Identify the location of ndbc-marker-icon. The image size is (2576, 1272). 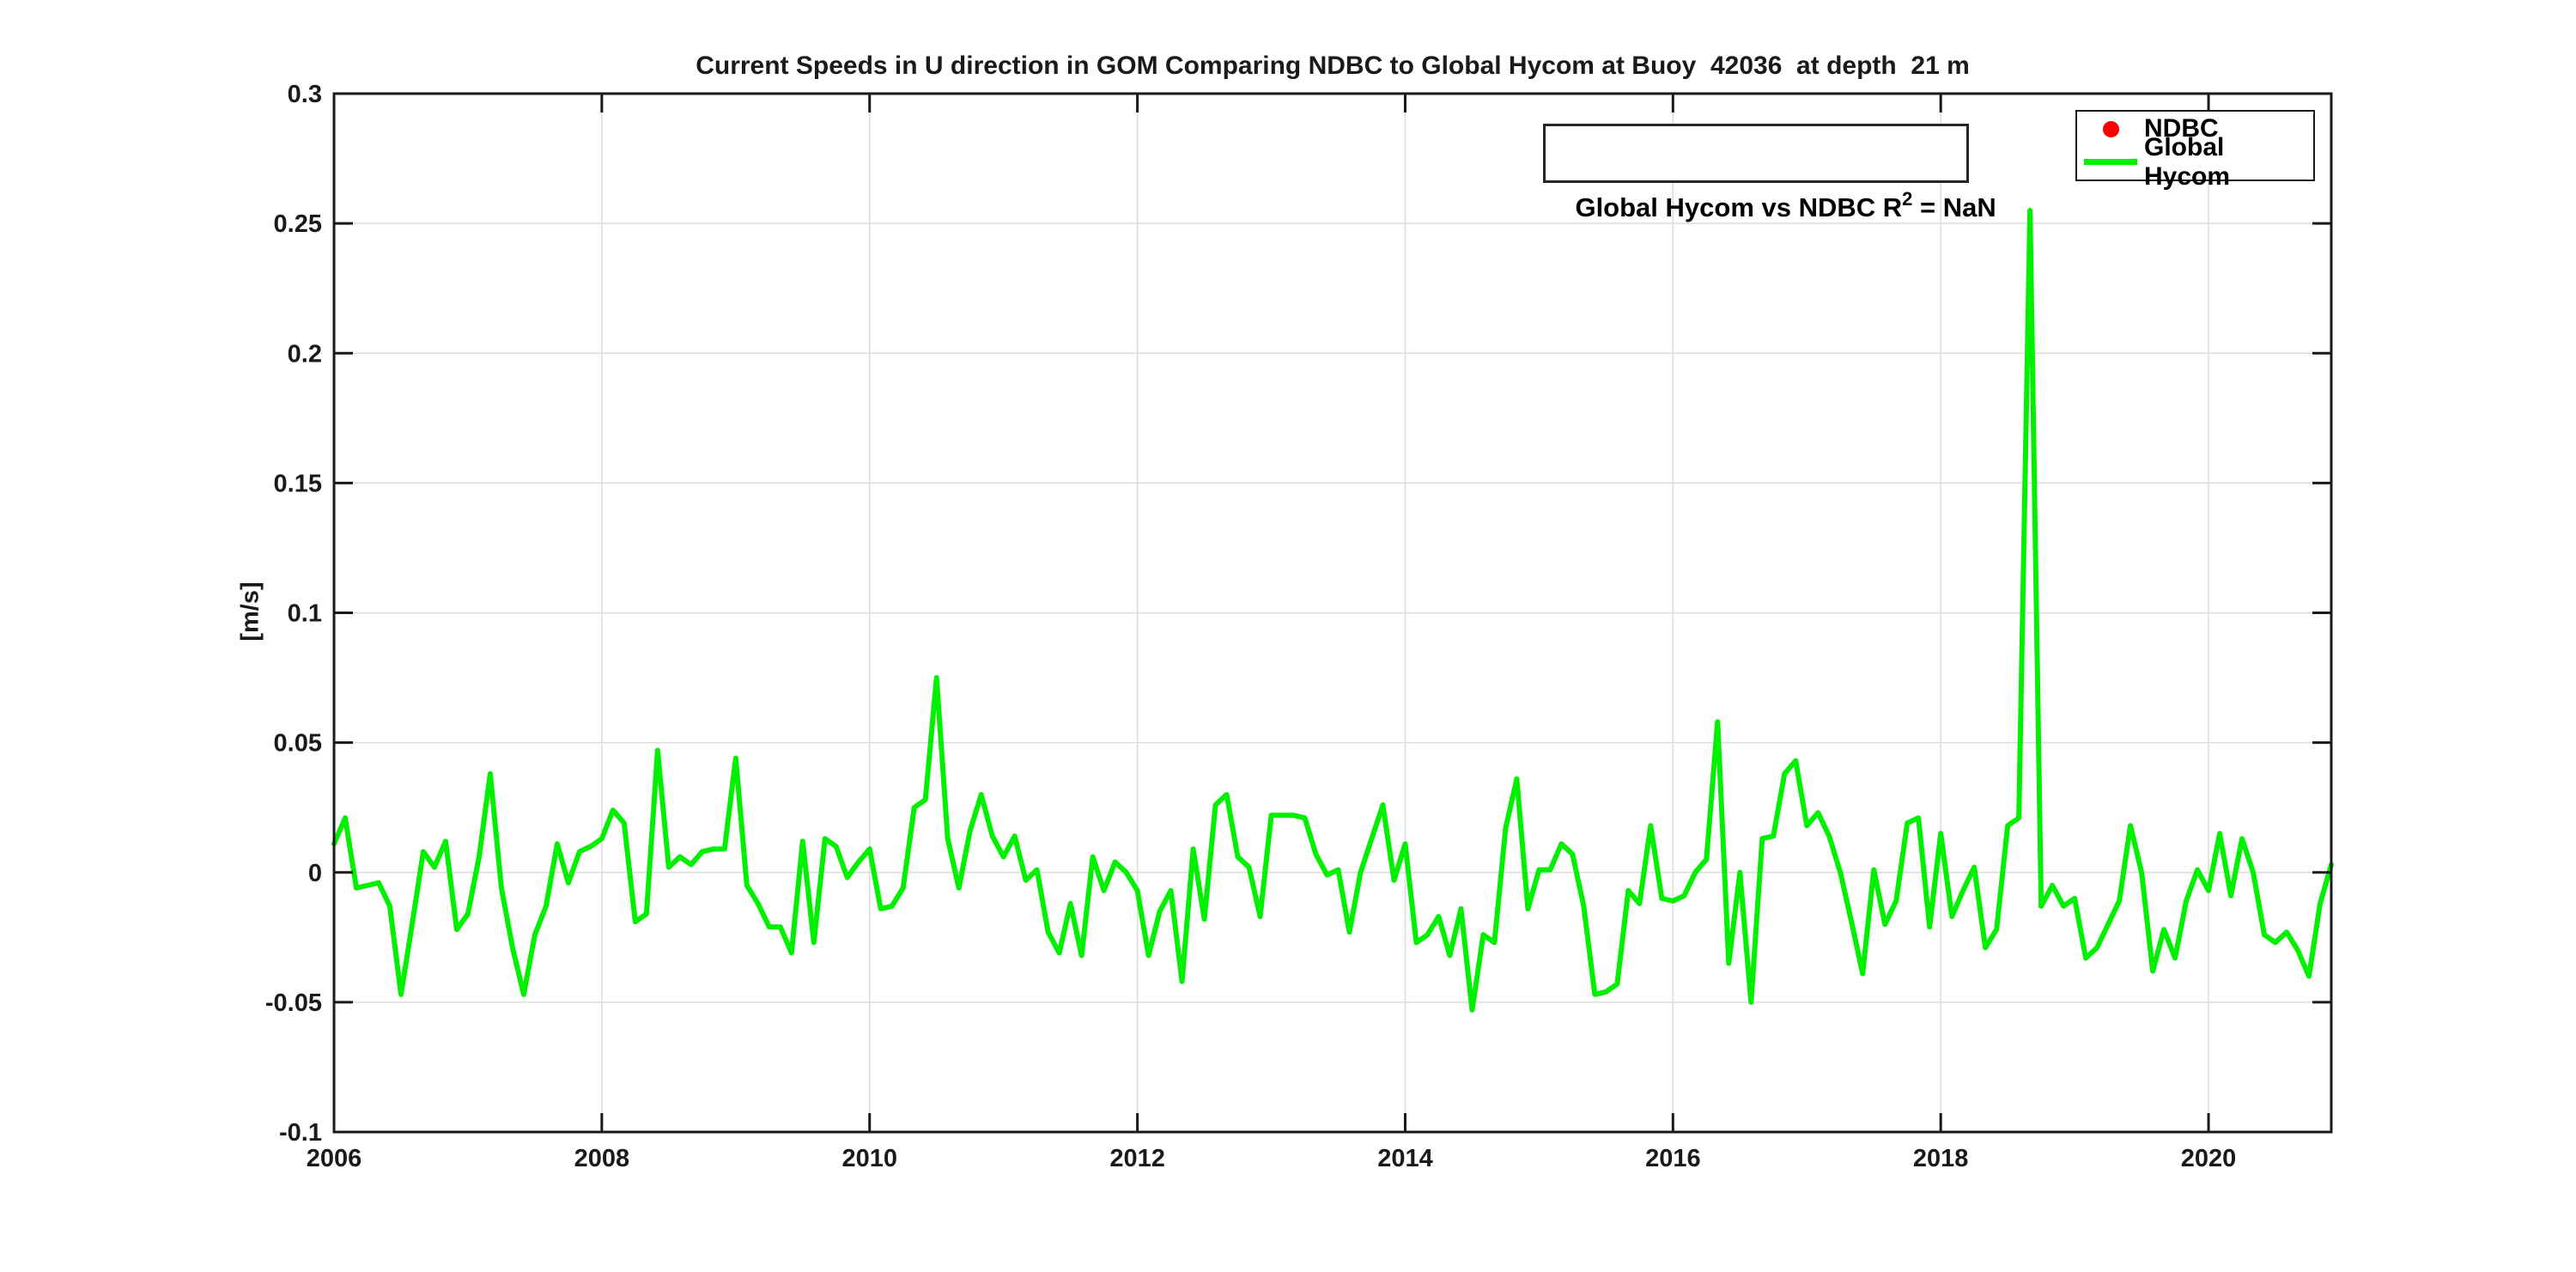
(2111, 128).